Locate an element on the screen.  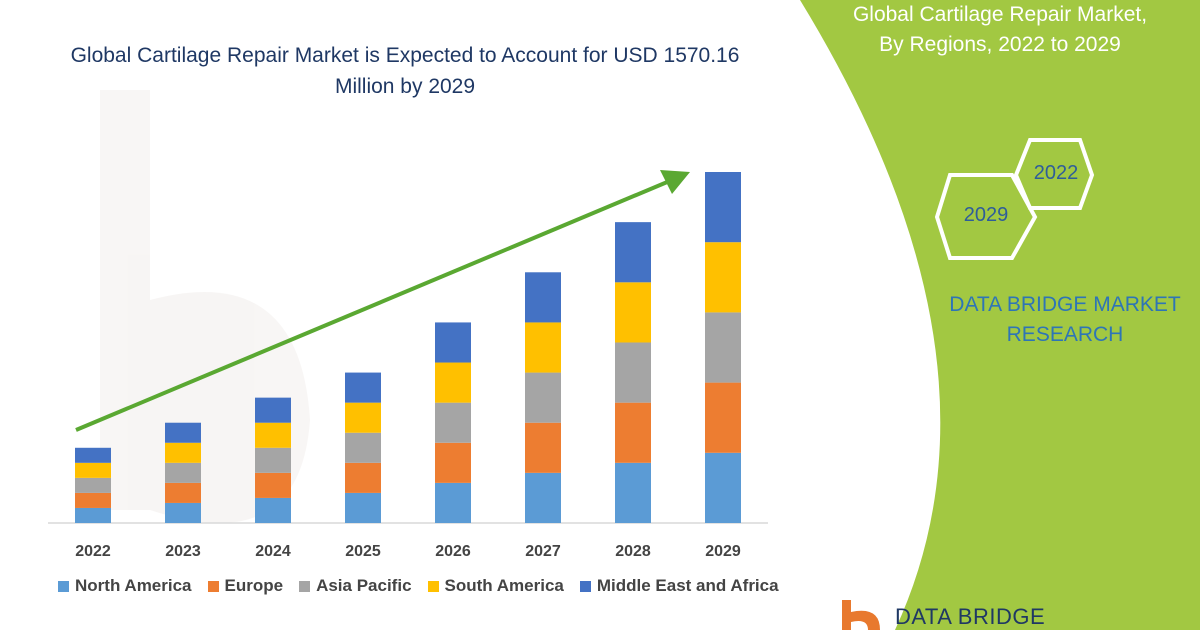
panel-title-line1: Global Cartilage Repair Market, is located at coordinates (1000, 14).